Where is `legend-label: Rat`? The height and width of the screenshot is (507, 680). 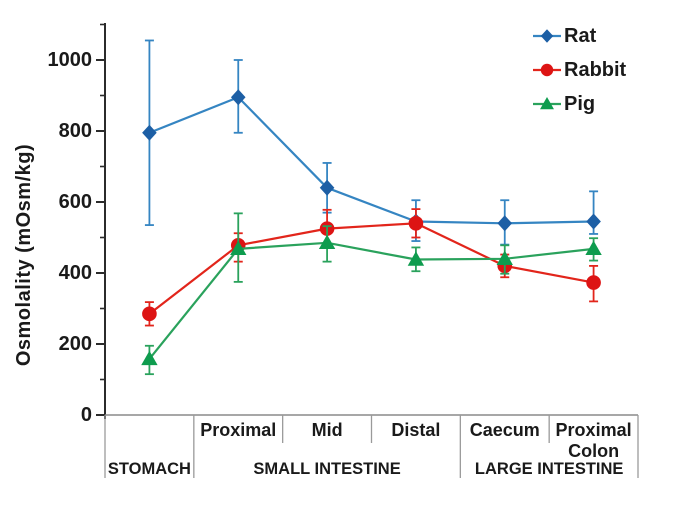
legend-label: Rat is located at coordinates (580, 36).